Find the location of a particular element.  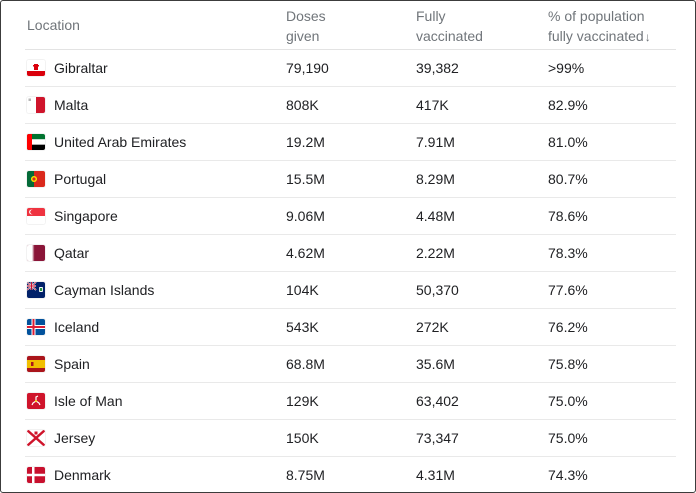

location-cell: Qatar is located at coordinates (72, 253).